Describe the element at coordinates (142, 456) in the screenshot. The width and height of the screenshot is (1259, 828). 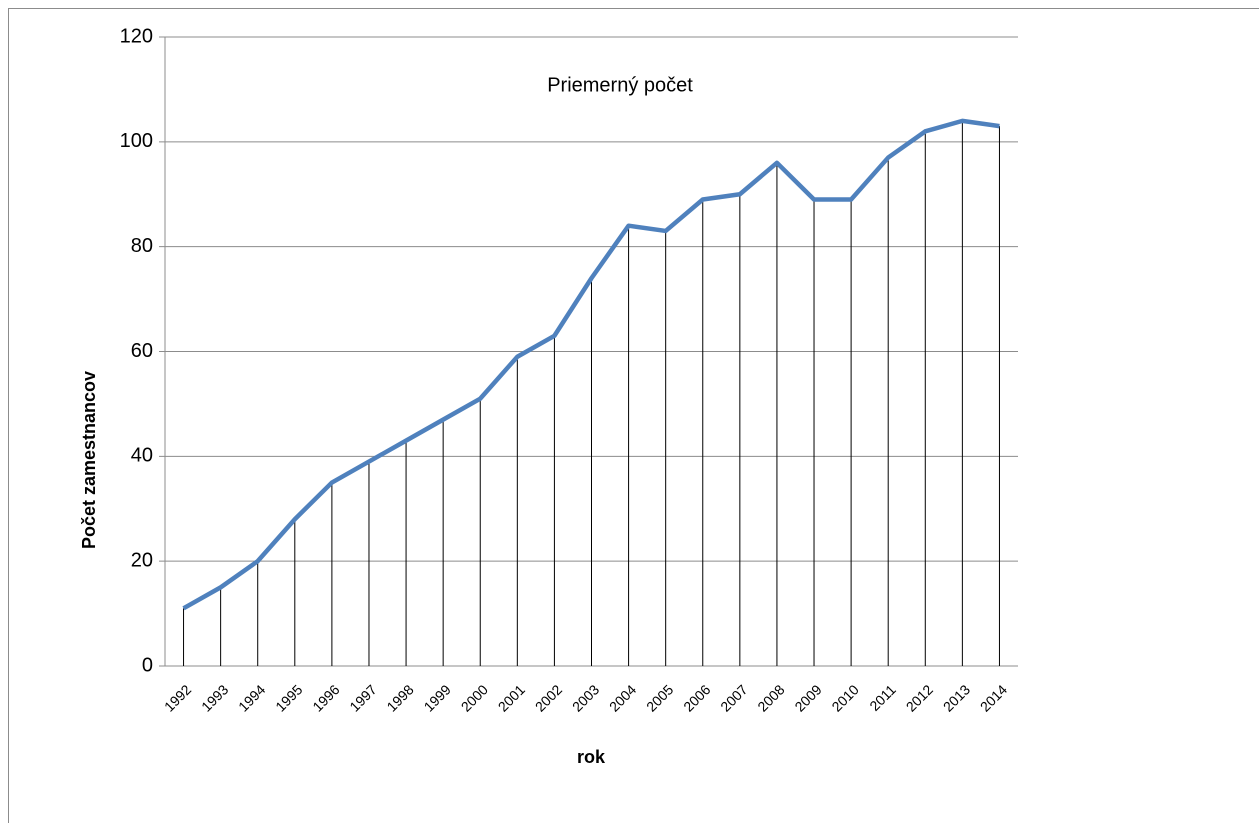
I see `y-tick-label: 40` at that location.